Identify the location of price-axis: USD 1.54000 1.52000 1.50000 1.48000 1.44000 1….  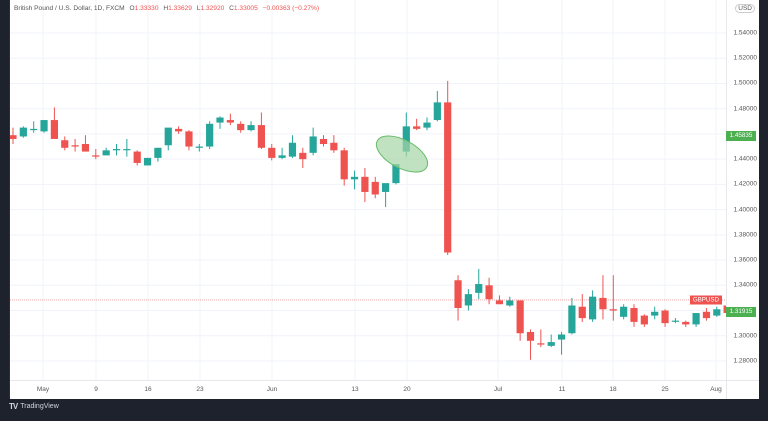
(742, 190).